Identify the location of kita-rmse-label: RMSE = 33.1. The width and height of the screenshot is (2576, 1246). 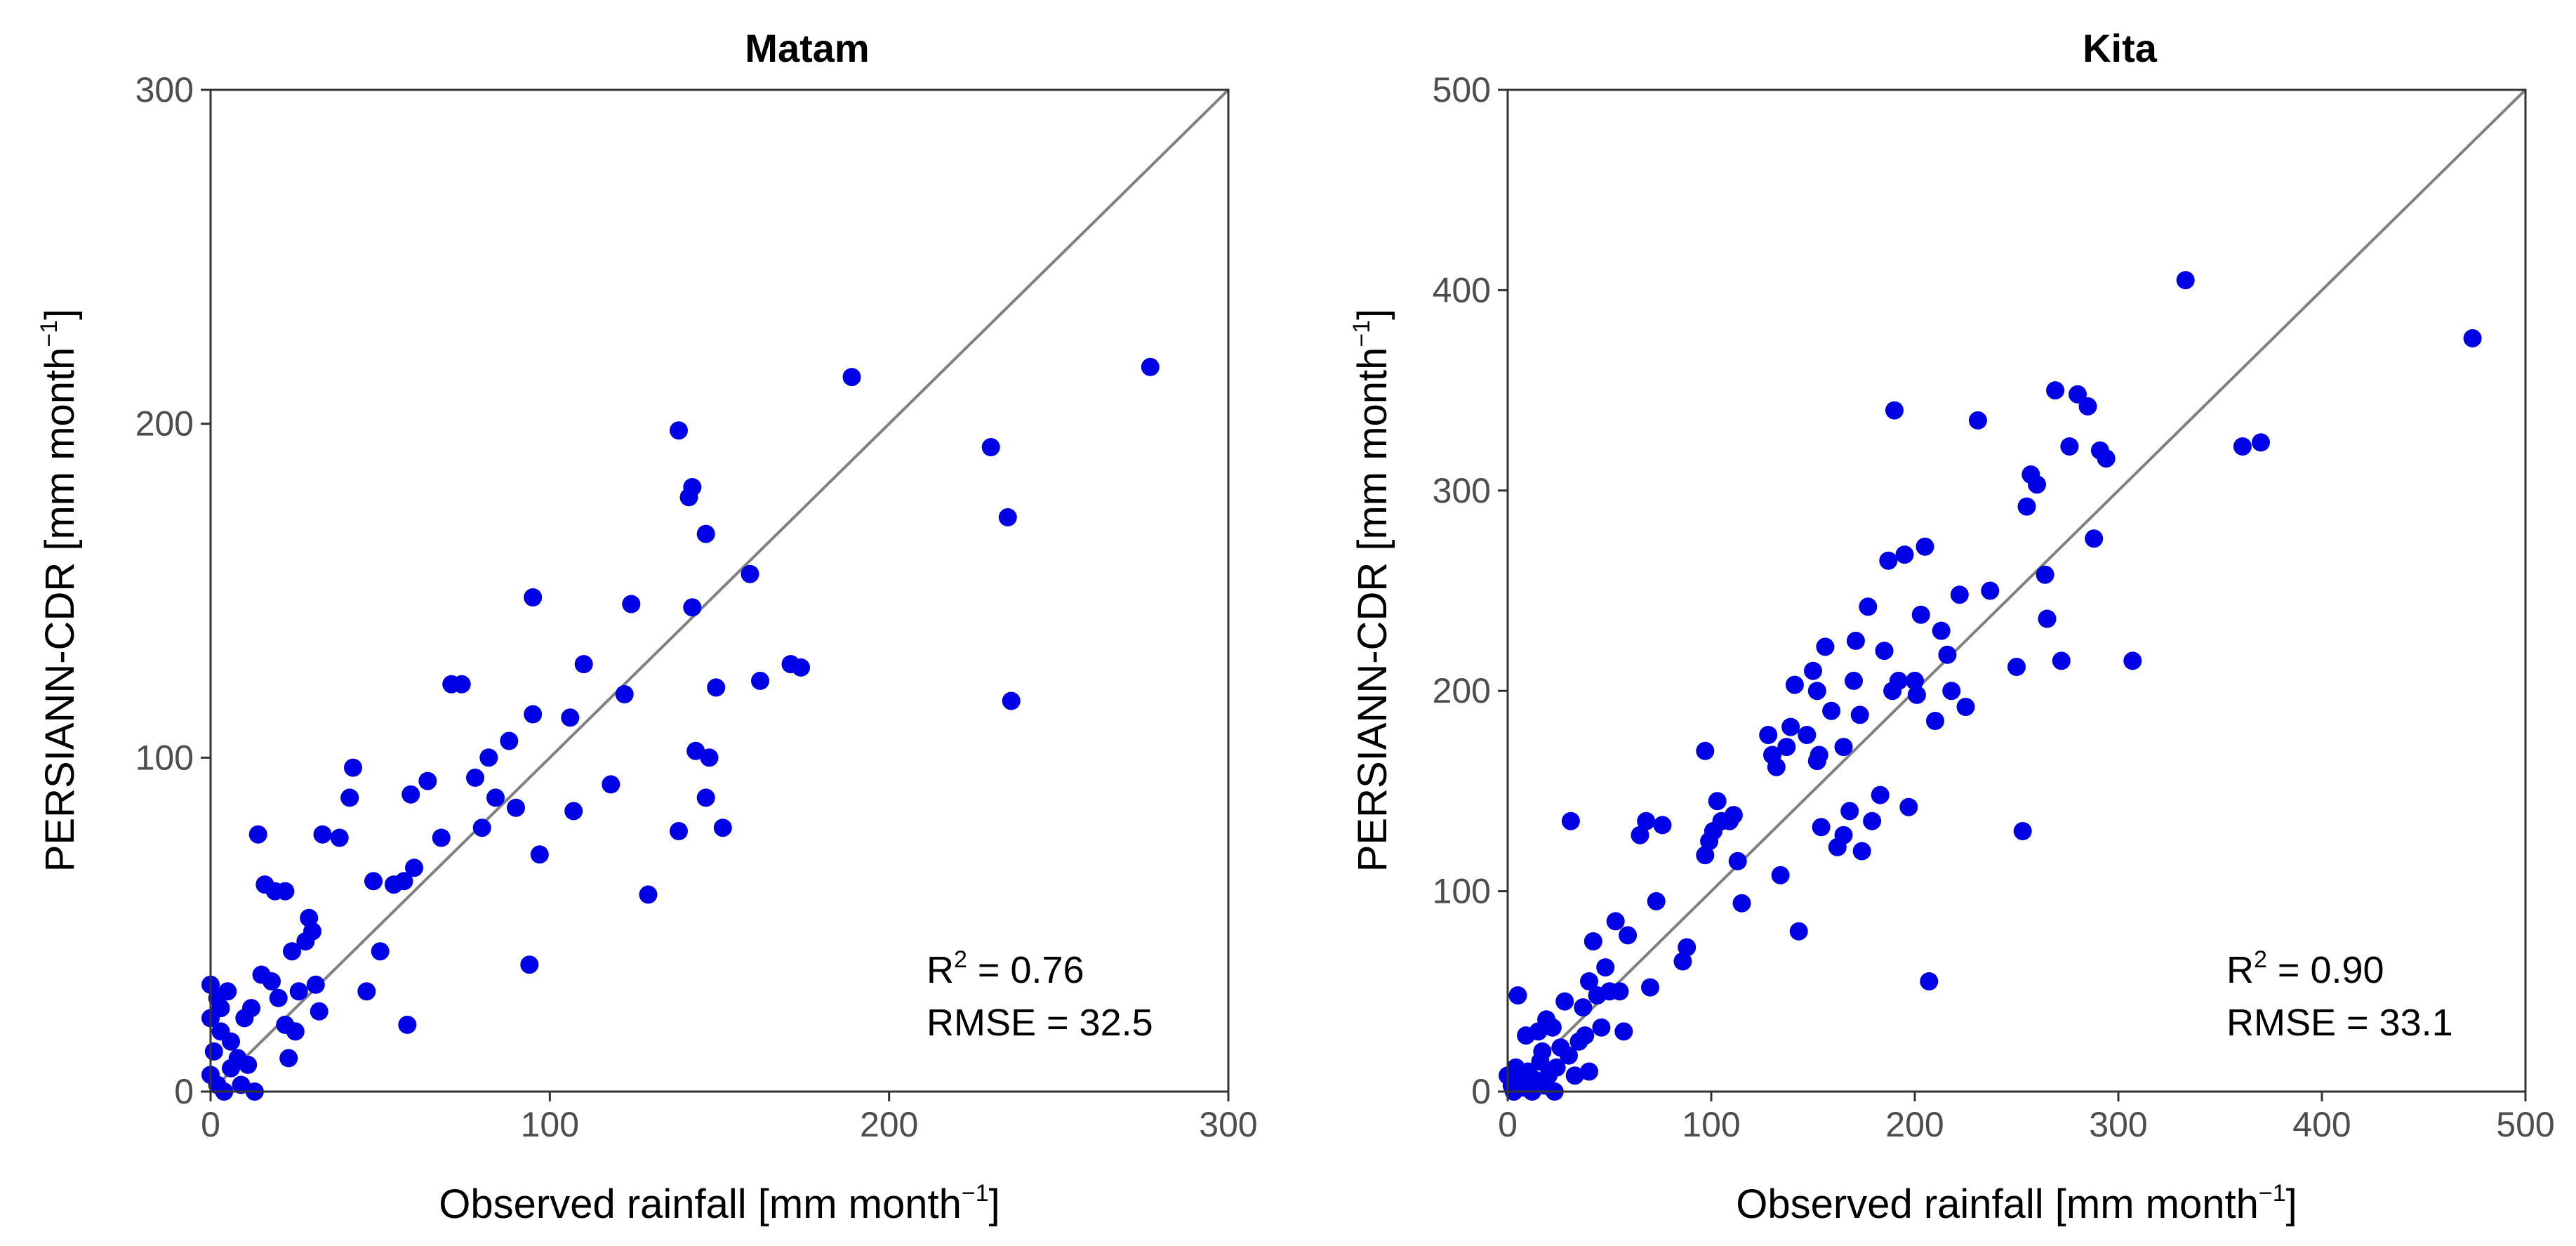
(2340, 1023).